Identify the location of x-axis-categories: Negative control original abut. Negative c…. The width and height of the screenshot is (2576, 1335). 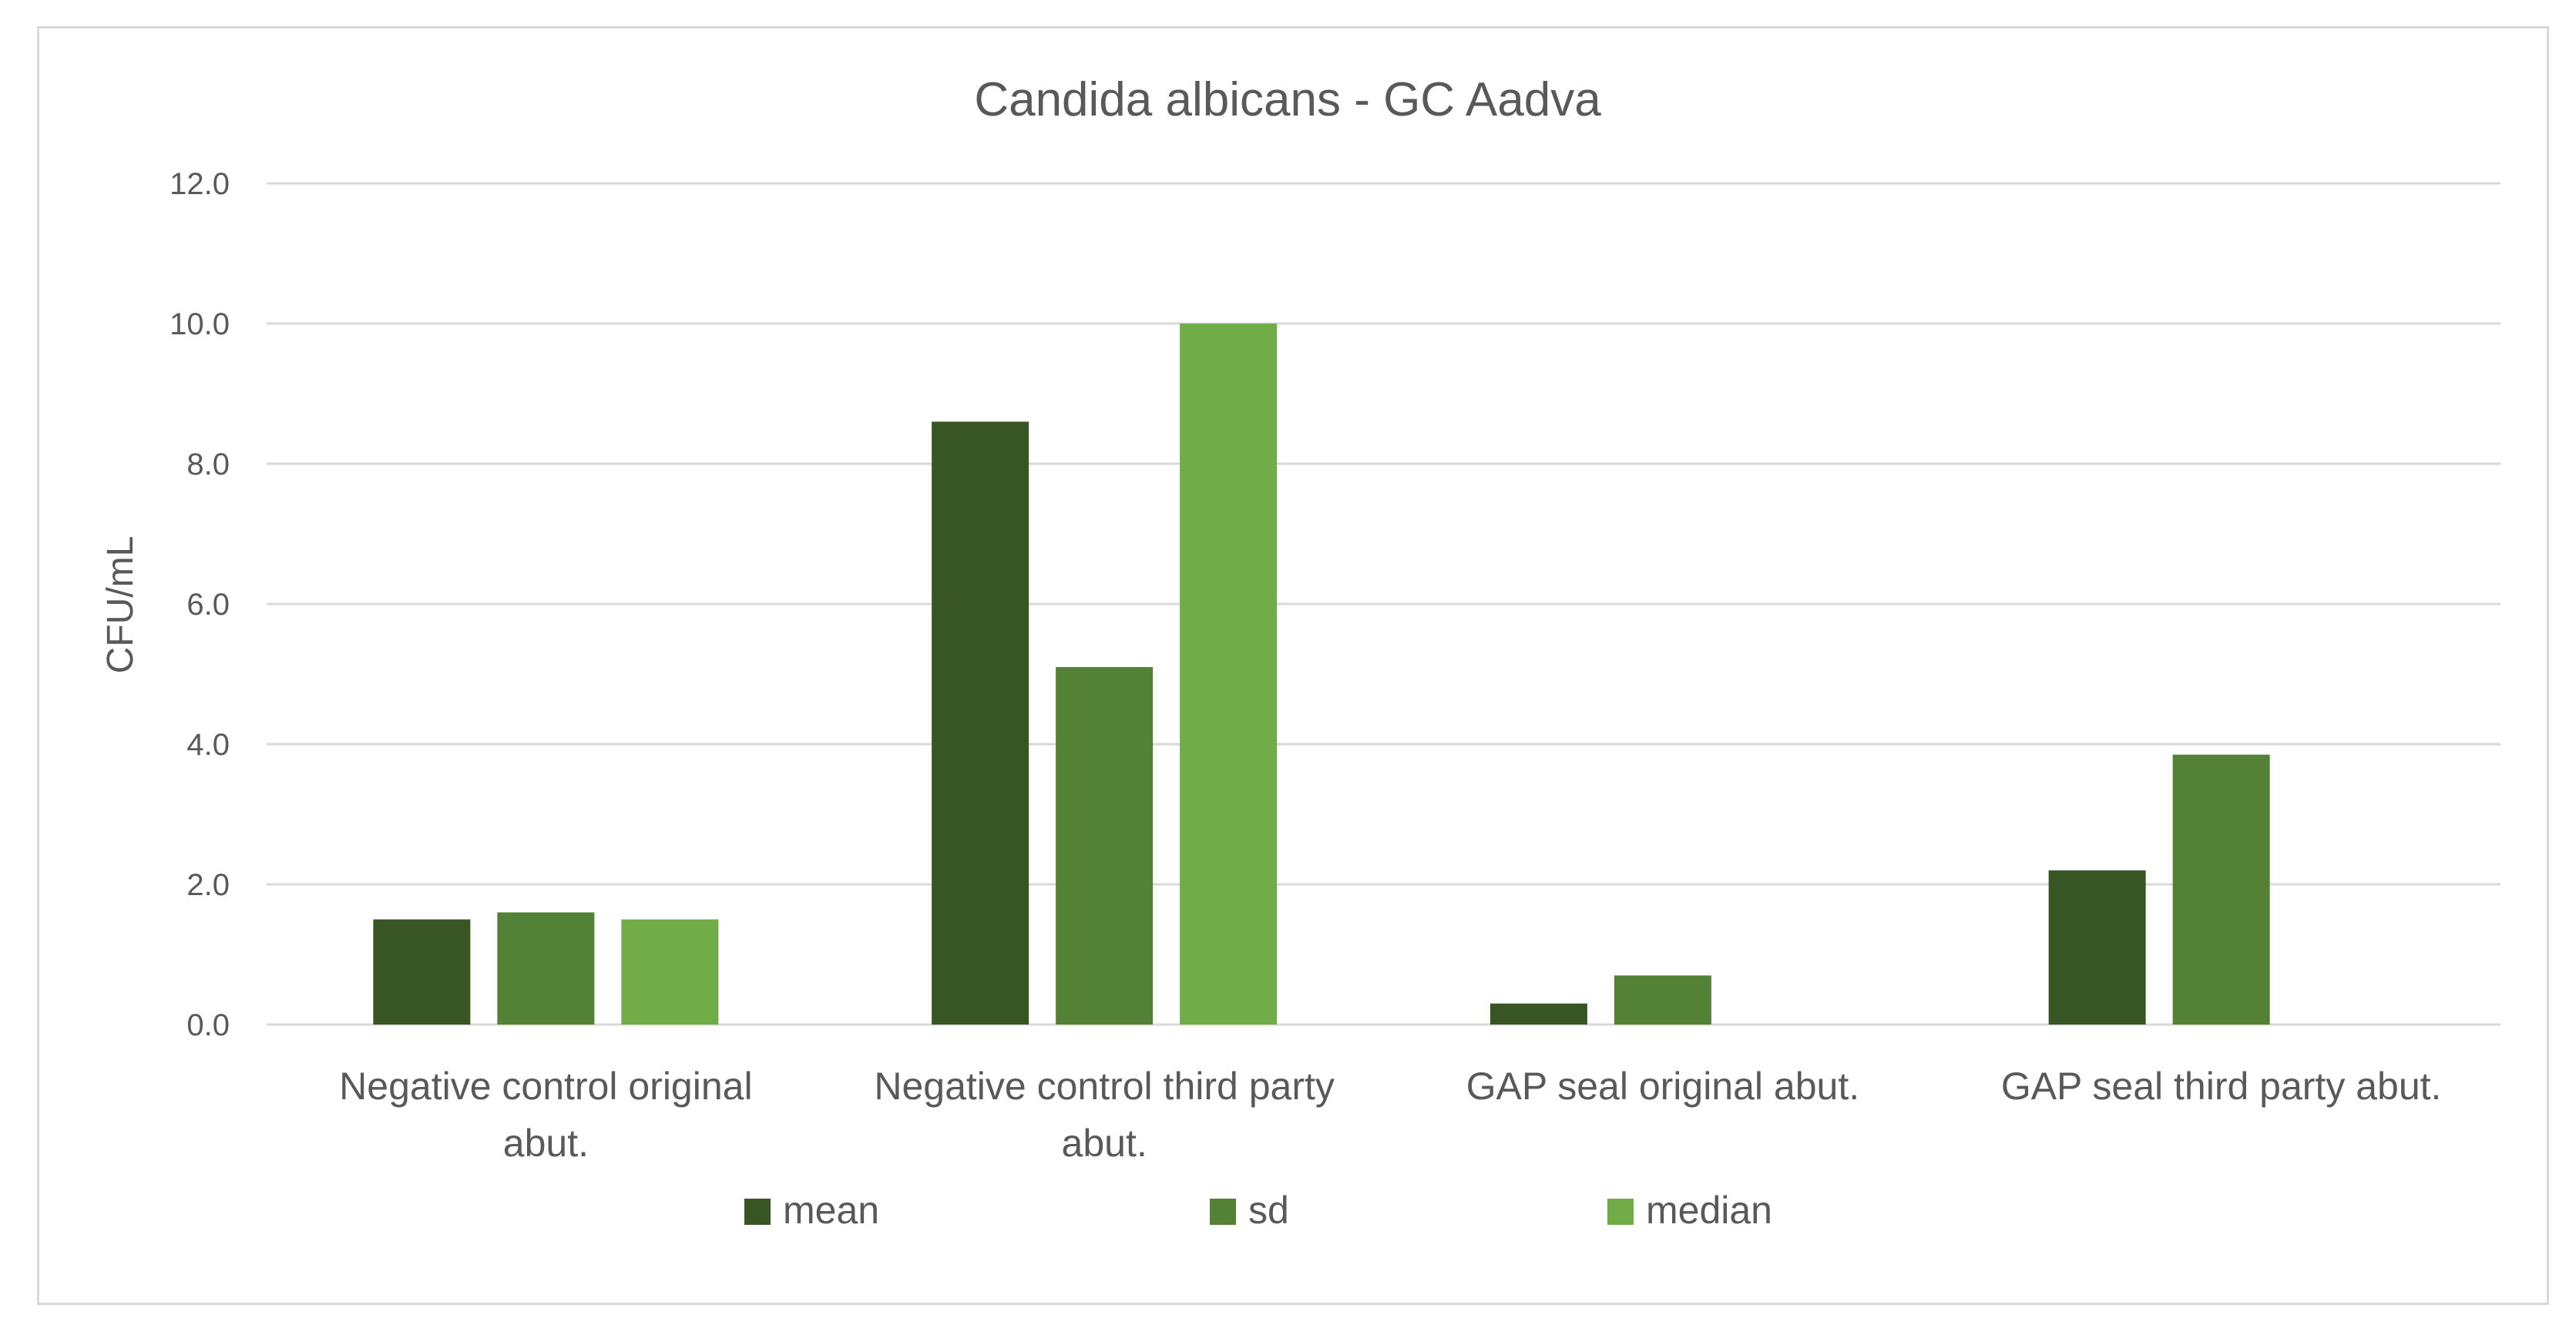
(1390, 1115).